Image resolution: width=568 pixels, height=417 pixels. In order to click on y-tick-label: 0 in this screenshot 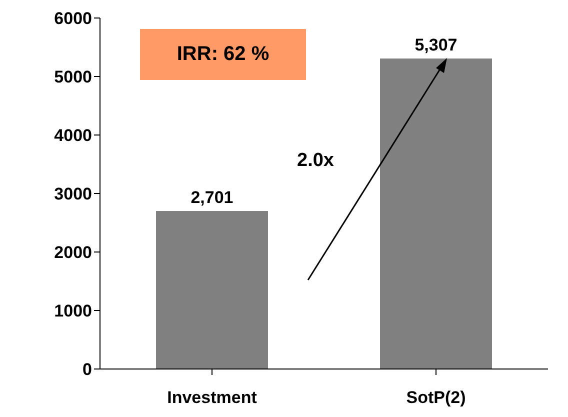, I will do `click(87, 370)`.